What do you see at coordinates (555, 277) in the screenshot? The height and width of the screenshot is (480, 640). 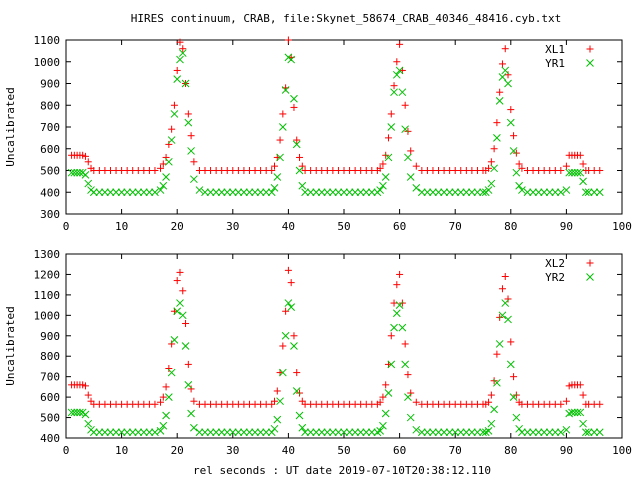 I see `legend-label-yr2: YR2` at bounding box center [555, 277].